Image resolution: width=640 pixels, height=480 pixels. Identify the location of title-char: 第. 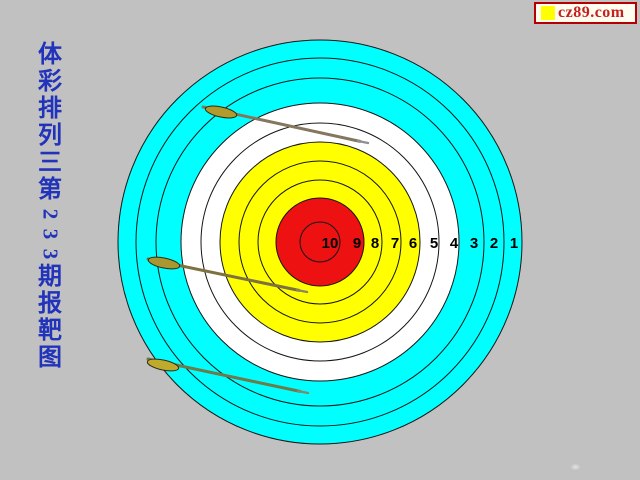
(50, 190).